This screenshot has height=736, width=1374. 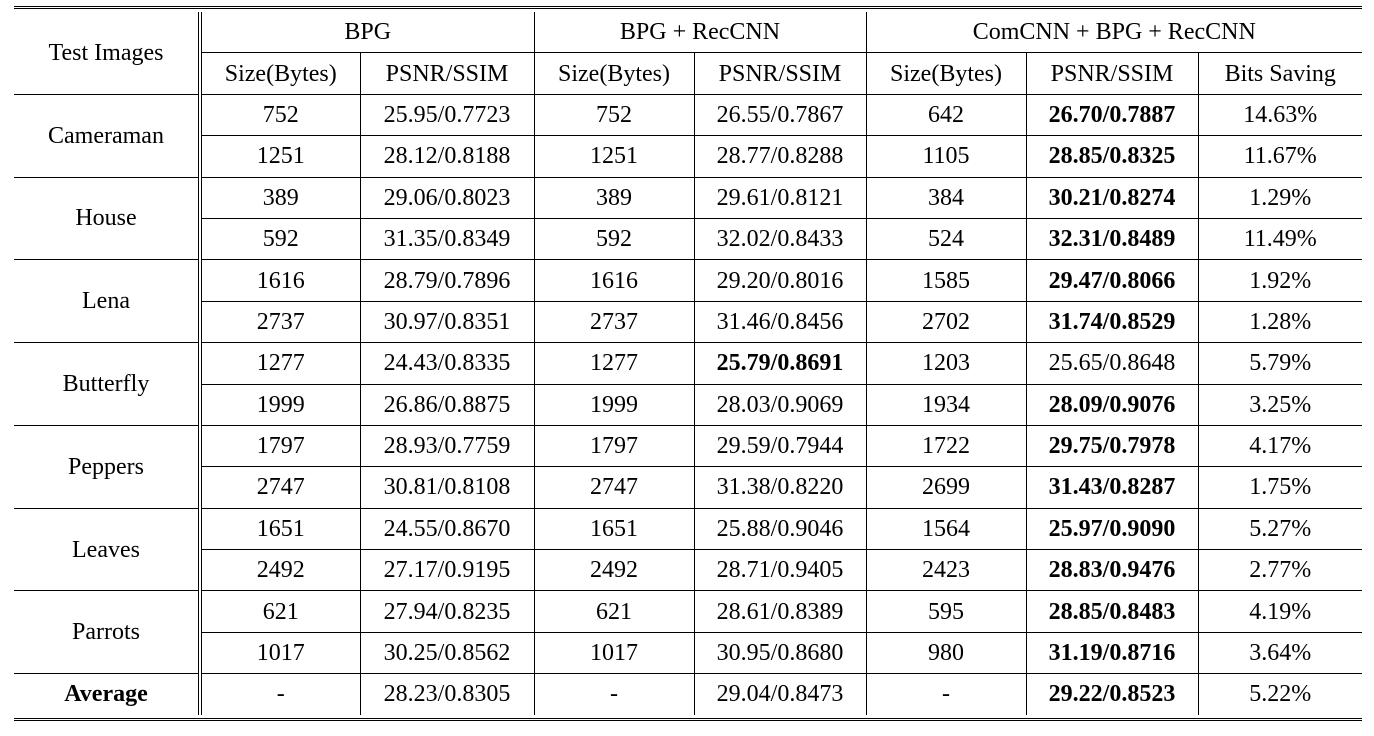 I want to click on cell-bpg-size: 1017, so click(x=280, y=652).